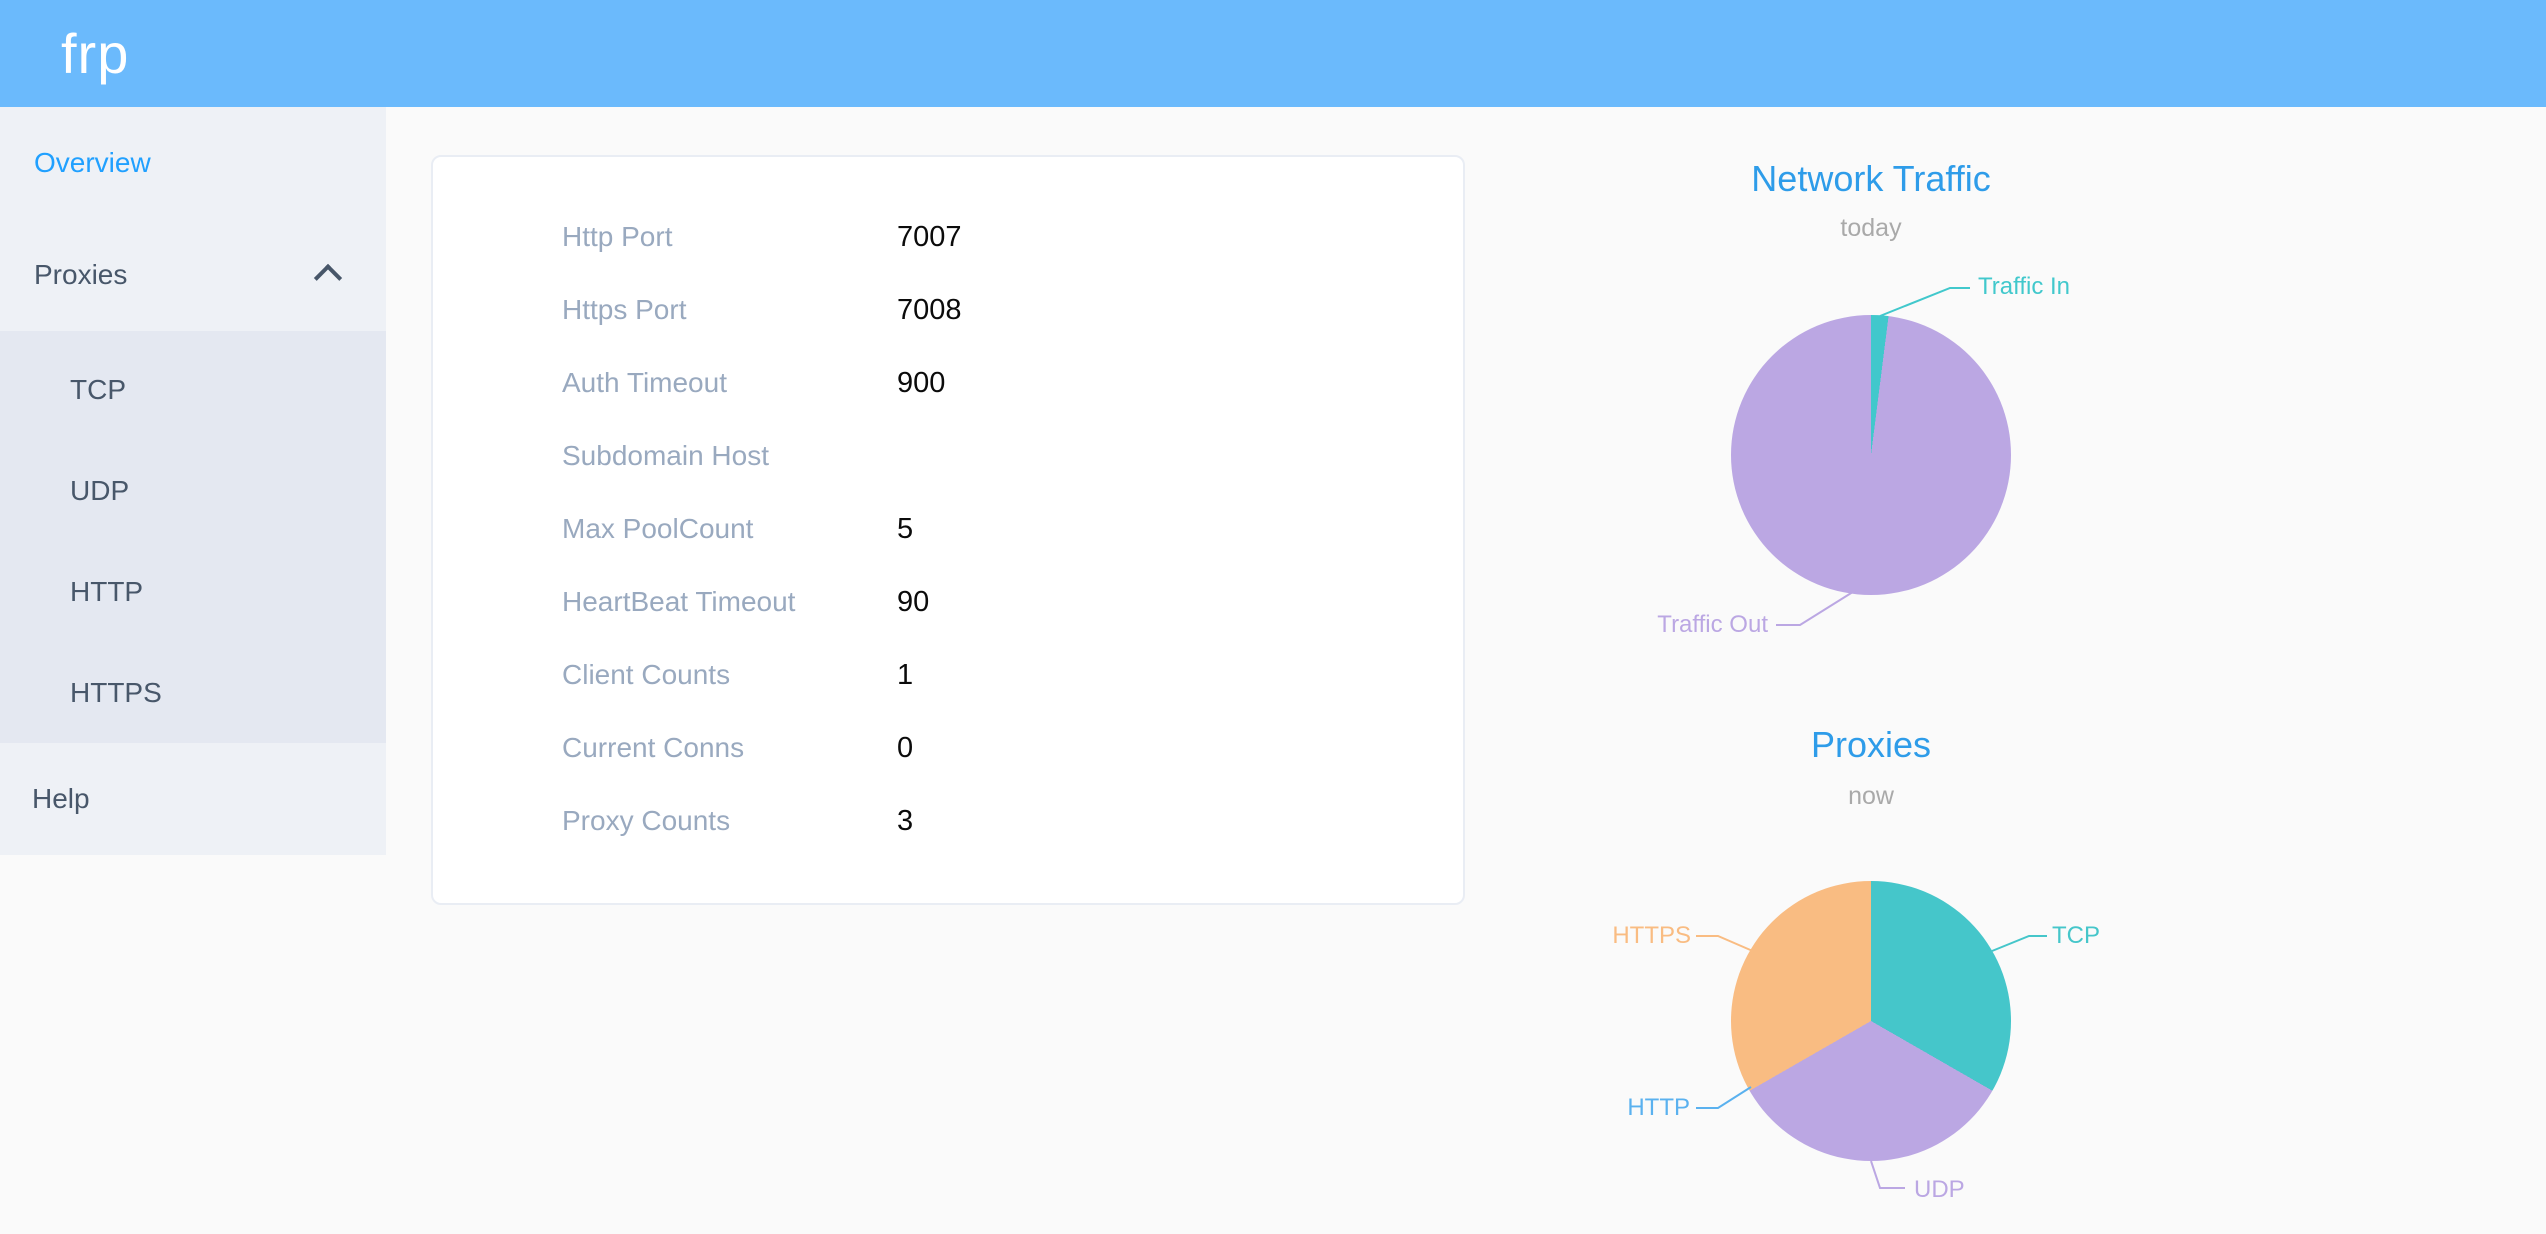 This screenshot has height=1234, width=2546. I want to click on network-traffic-pie, so click(1871, 455).